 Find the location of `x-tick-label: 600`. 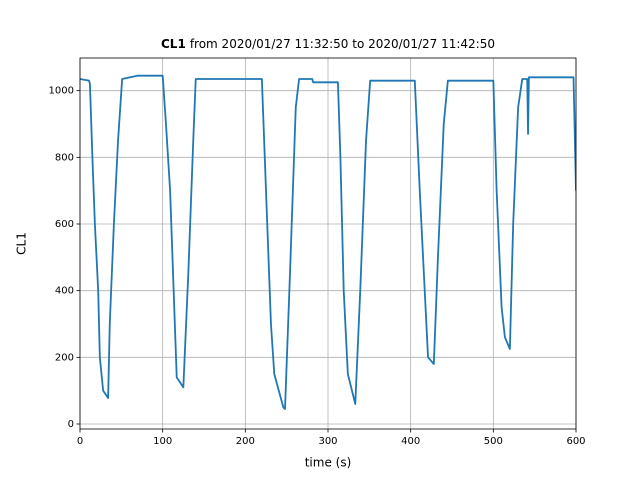

x-tick-label: 600 is located at coordinates (575, 441).